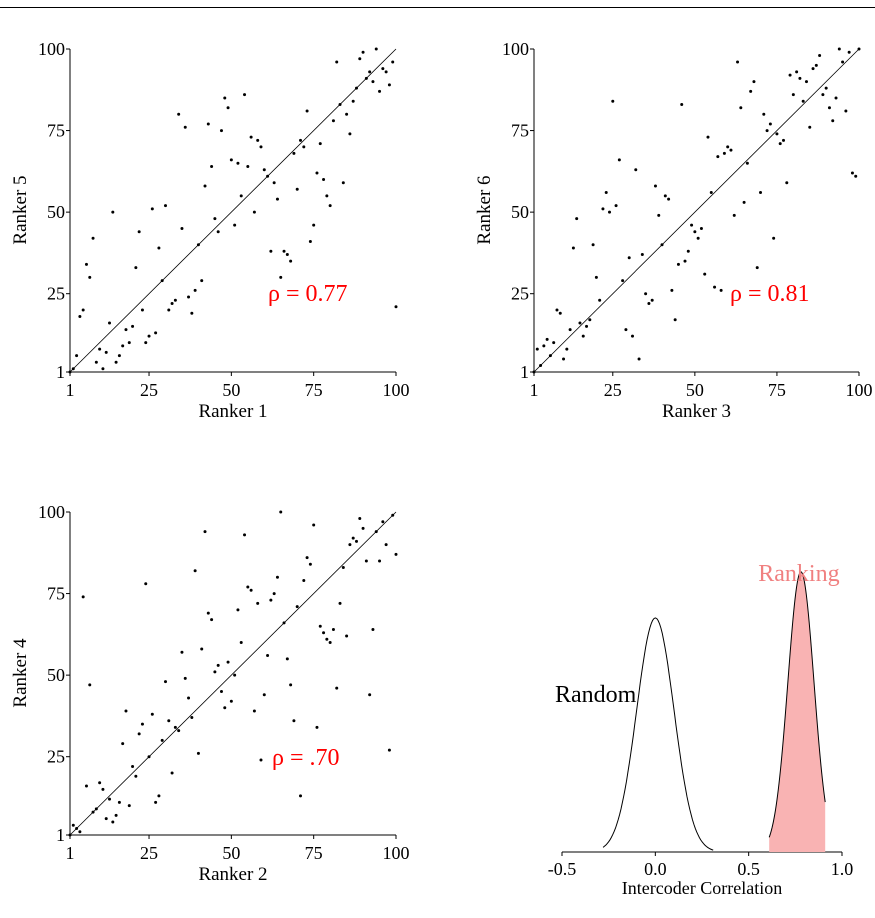 The height and width of the screenshot is (918, 875). Describe the element at coordinates (520, 131) in the screenshot. I see `y-tick-label: 75` at that location.